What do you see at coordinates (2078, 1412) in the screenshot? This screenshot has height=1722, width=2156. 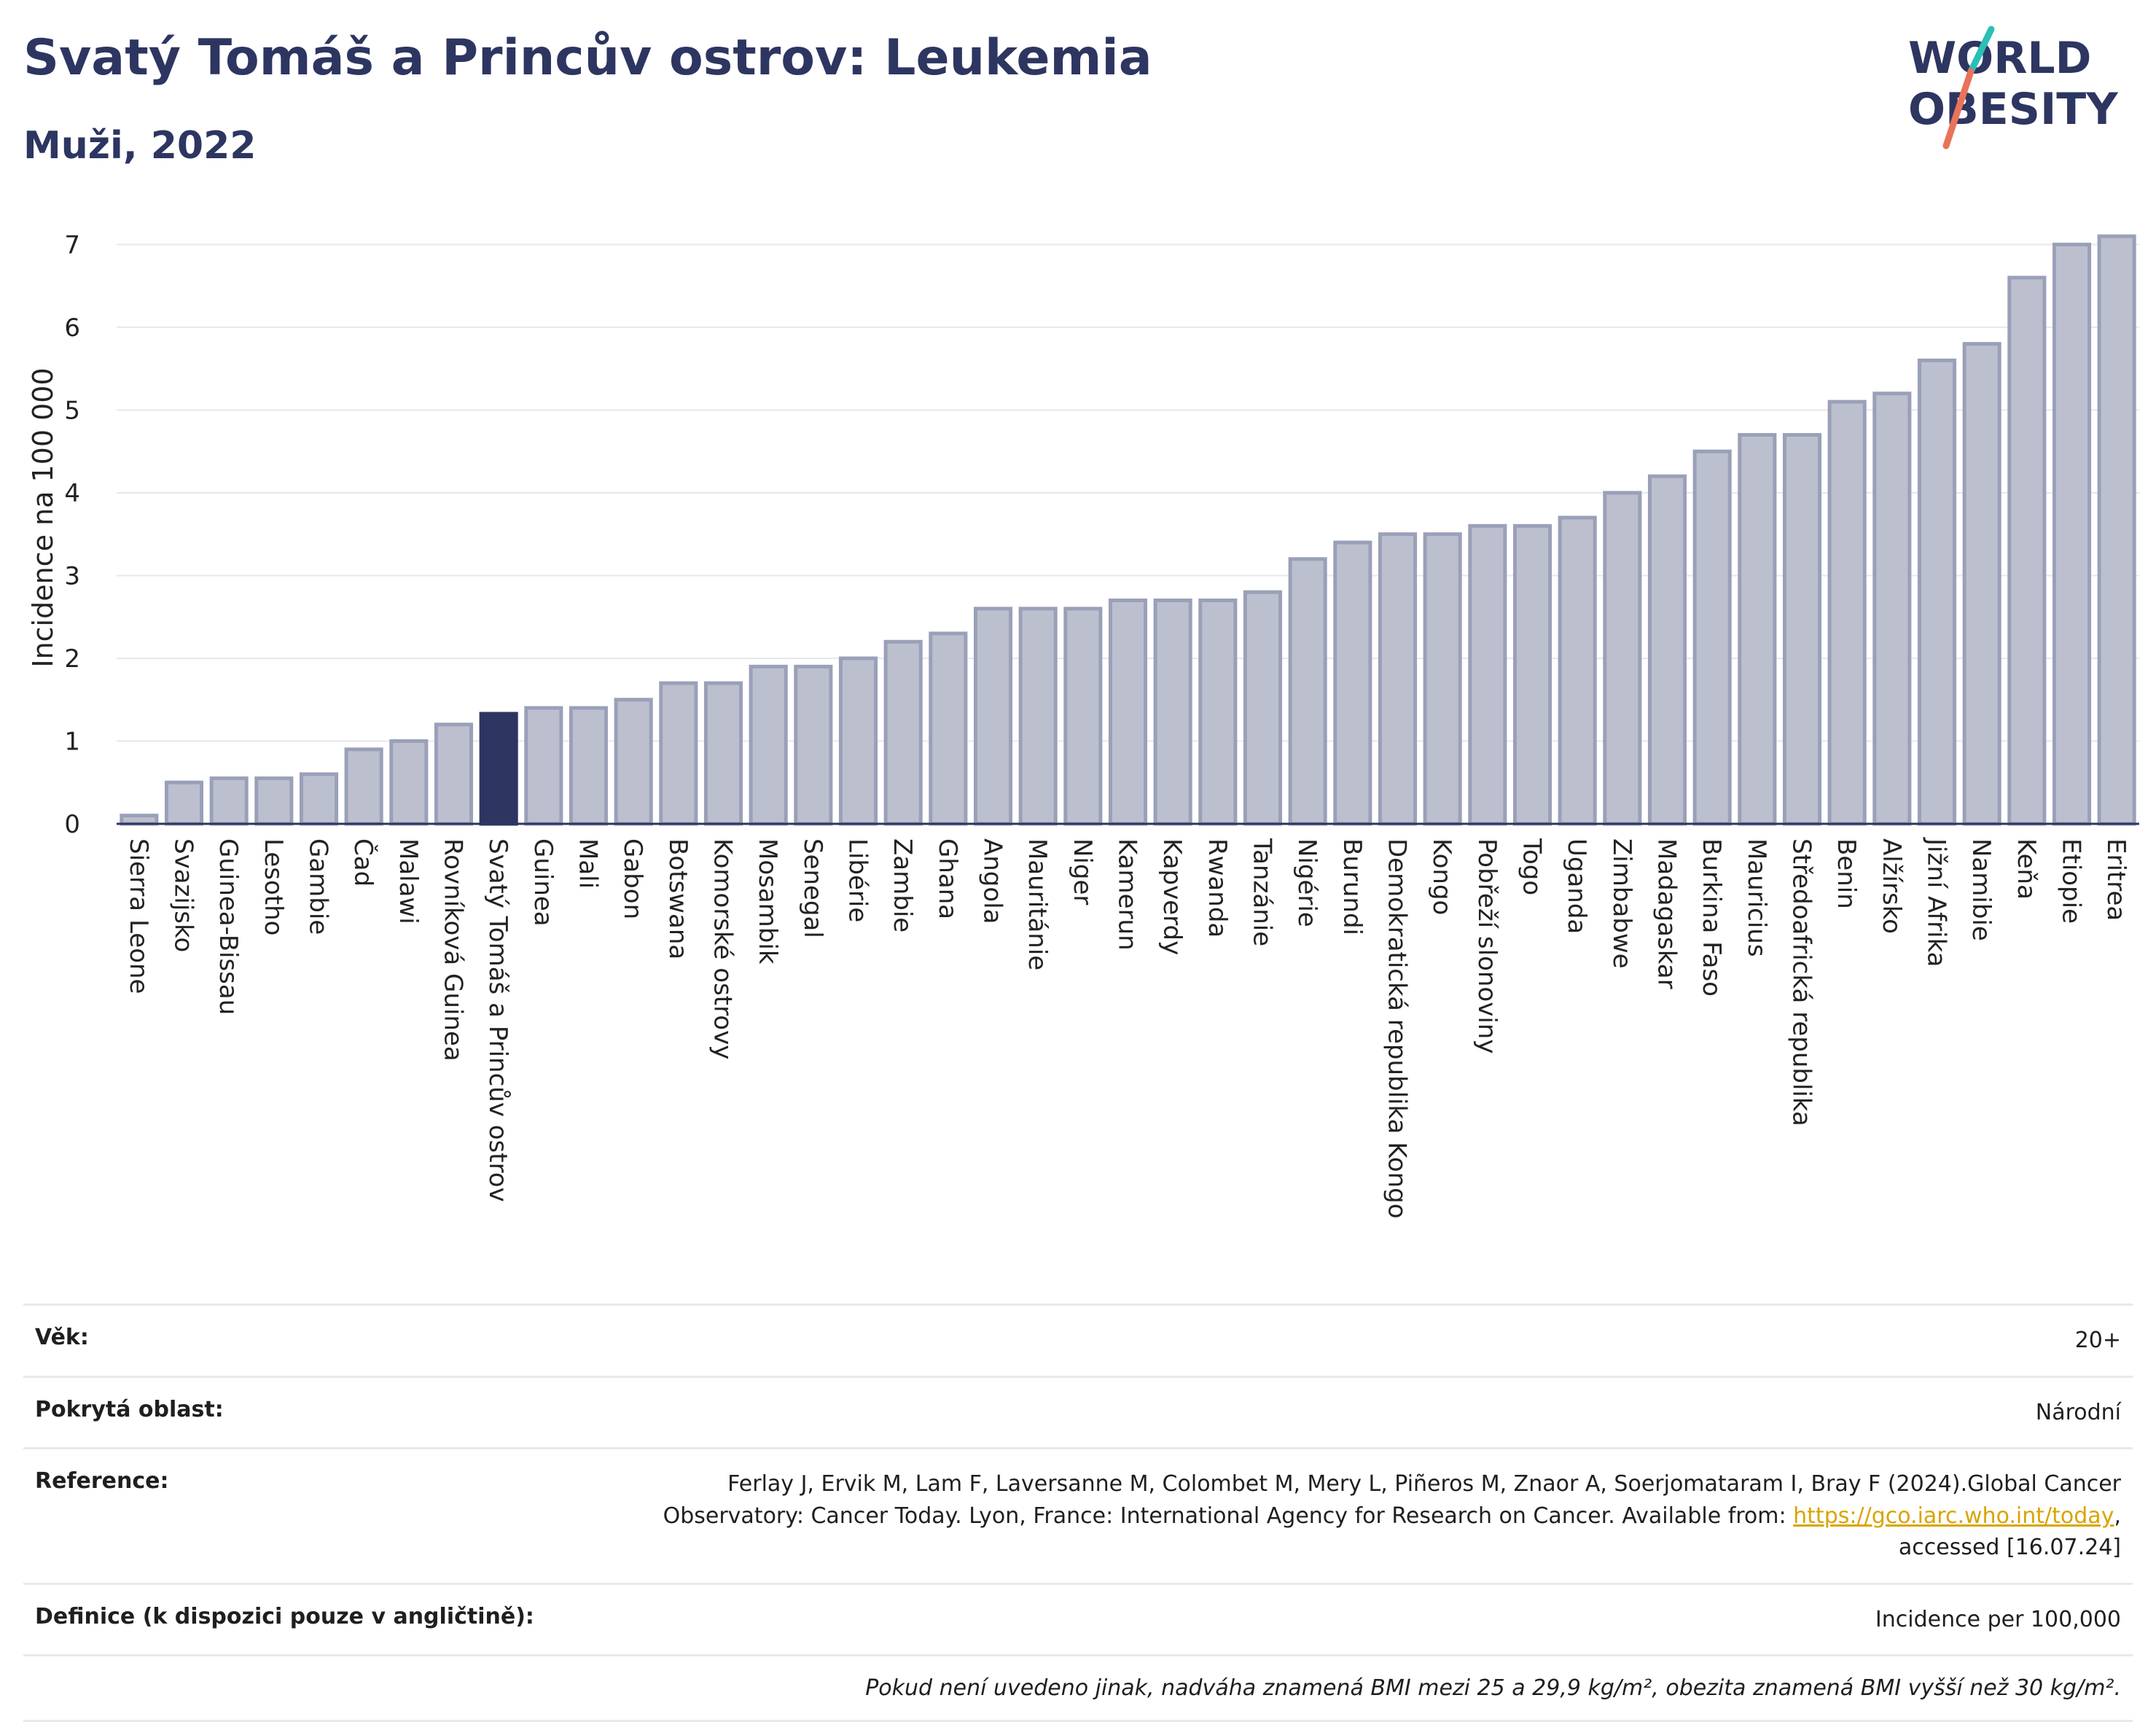 I see `area-value: Národní` at bounding box center [2078, 1412].